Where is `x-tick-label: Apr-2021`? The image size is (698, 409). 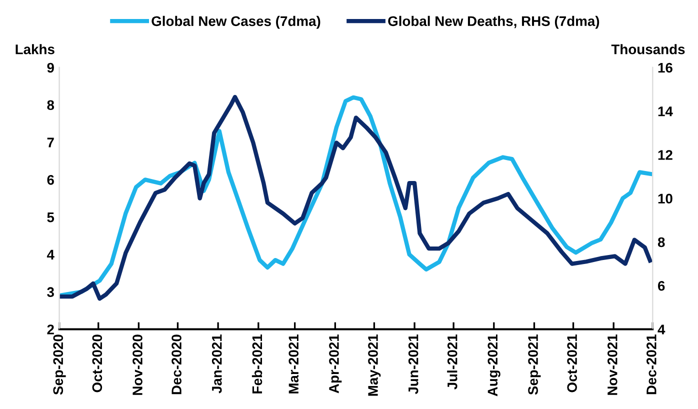
x-tick-label: Apr-2021 is located at coordinates (335, 364).